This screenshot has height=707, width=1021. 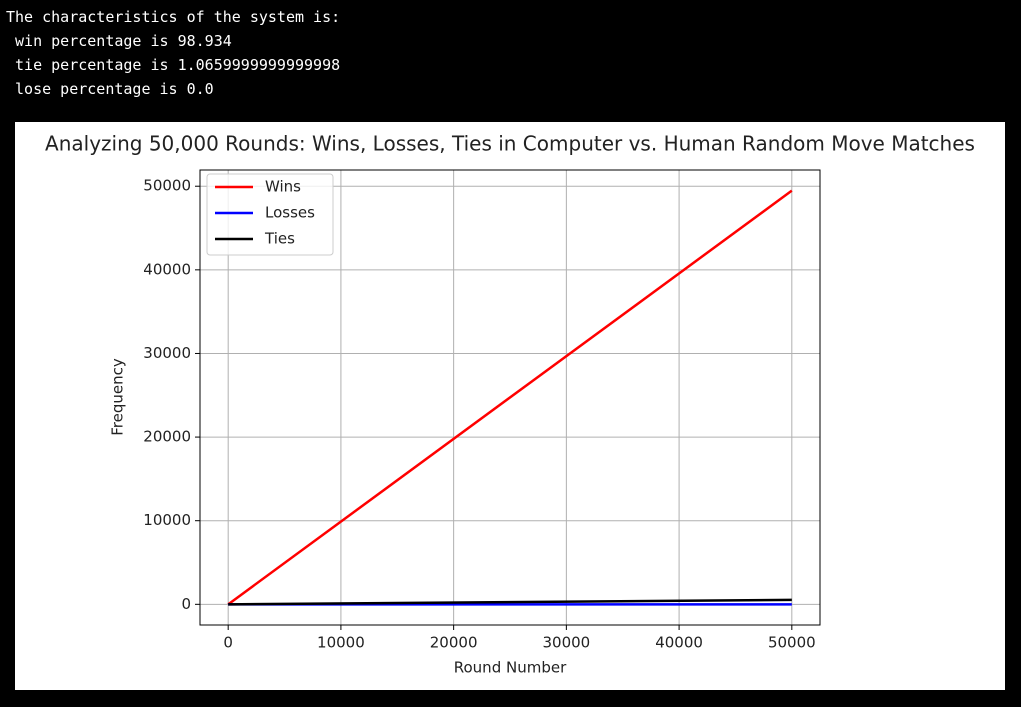 What do you see at coordinates (167, 437) in the screenshot?
I see `y-tick-label: 20000` at bounding box center [167, 437].